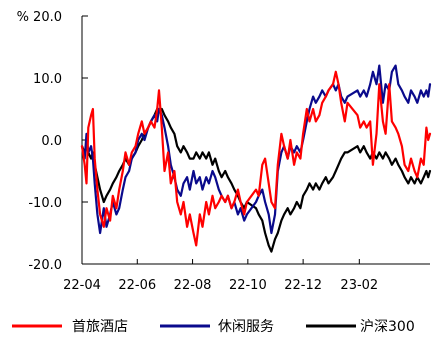 The width and height of the screenshot is (438, 343). Describe the element at coordinates (387, 327) in the screenshot. I see `legend-label: 沪深300` at that location.